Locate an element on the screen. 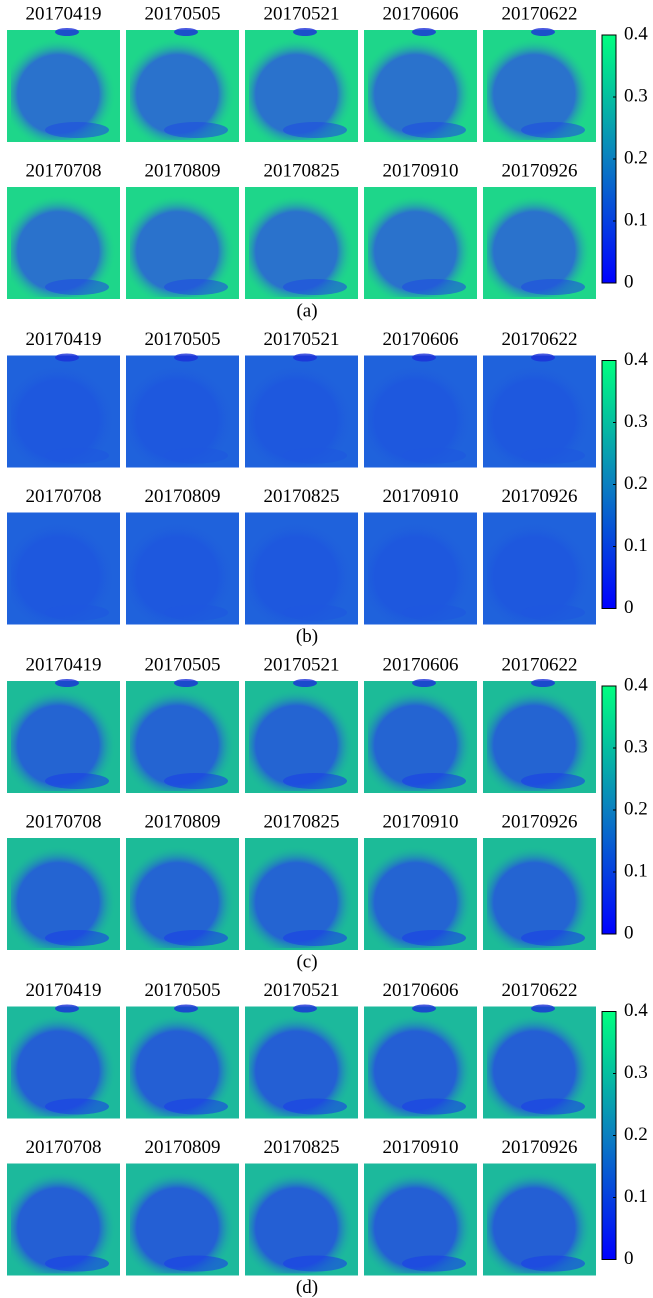 This screenshot has width=653, height=1298. panel-label: (a) is located at coordinates (306, 310).